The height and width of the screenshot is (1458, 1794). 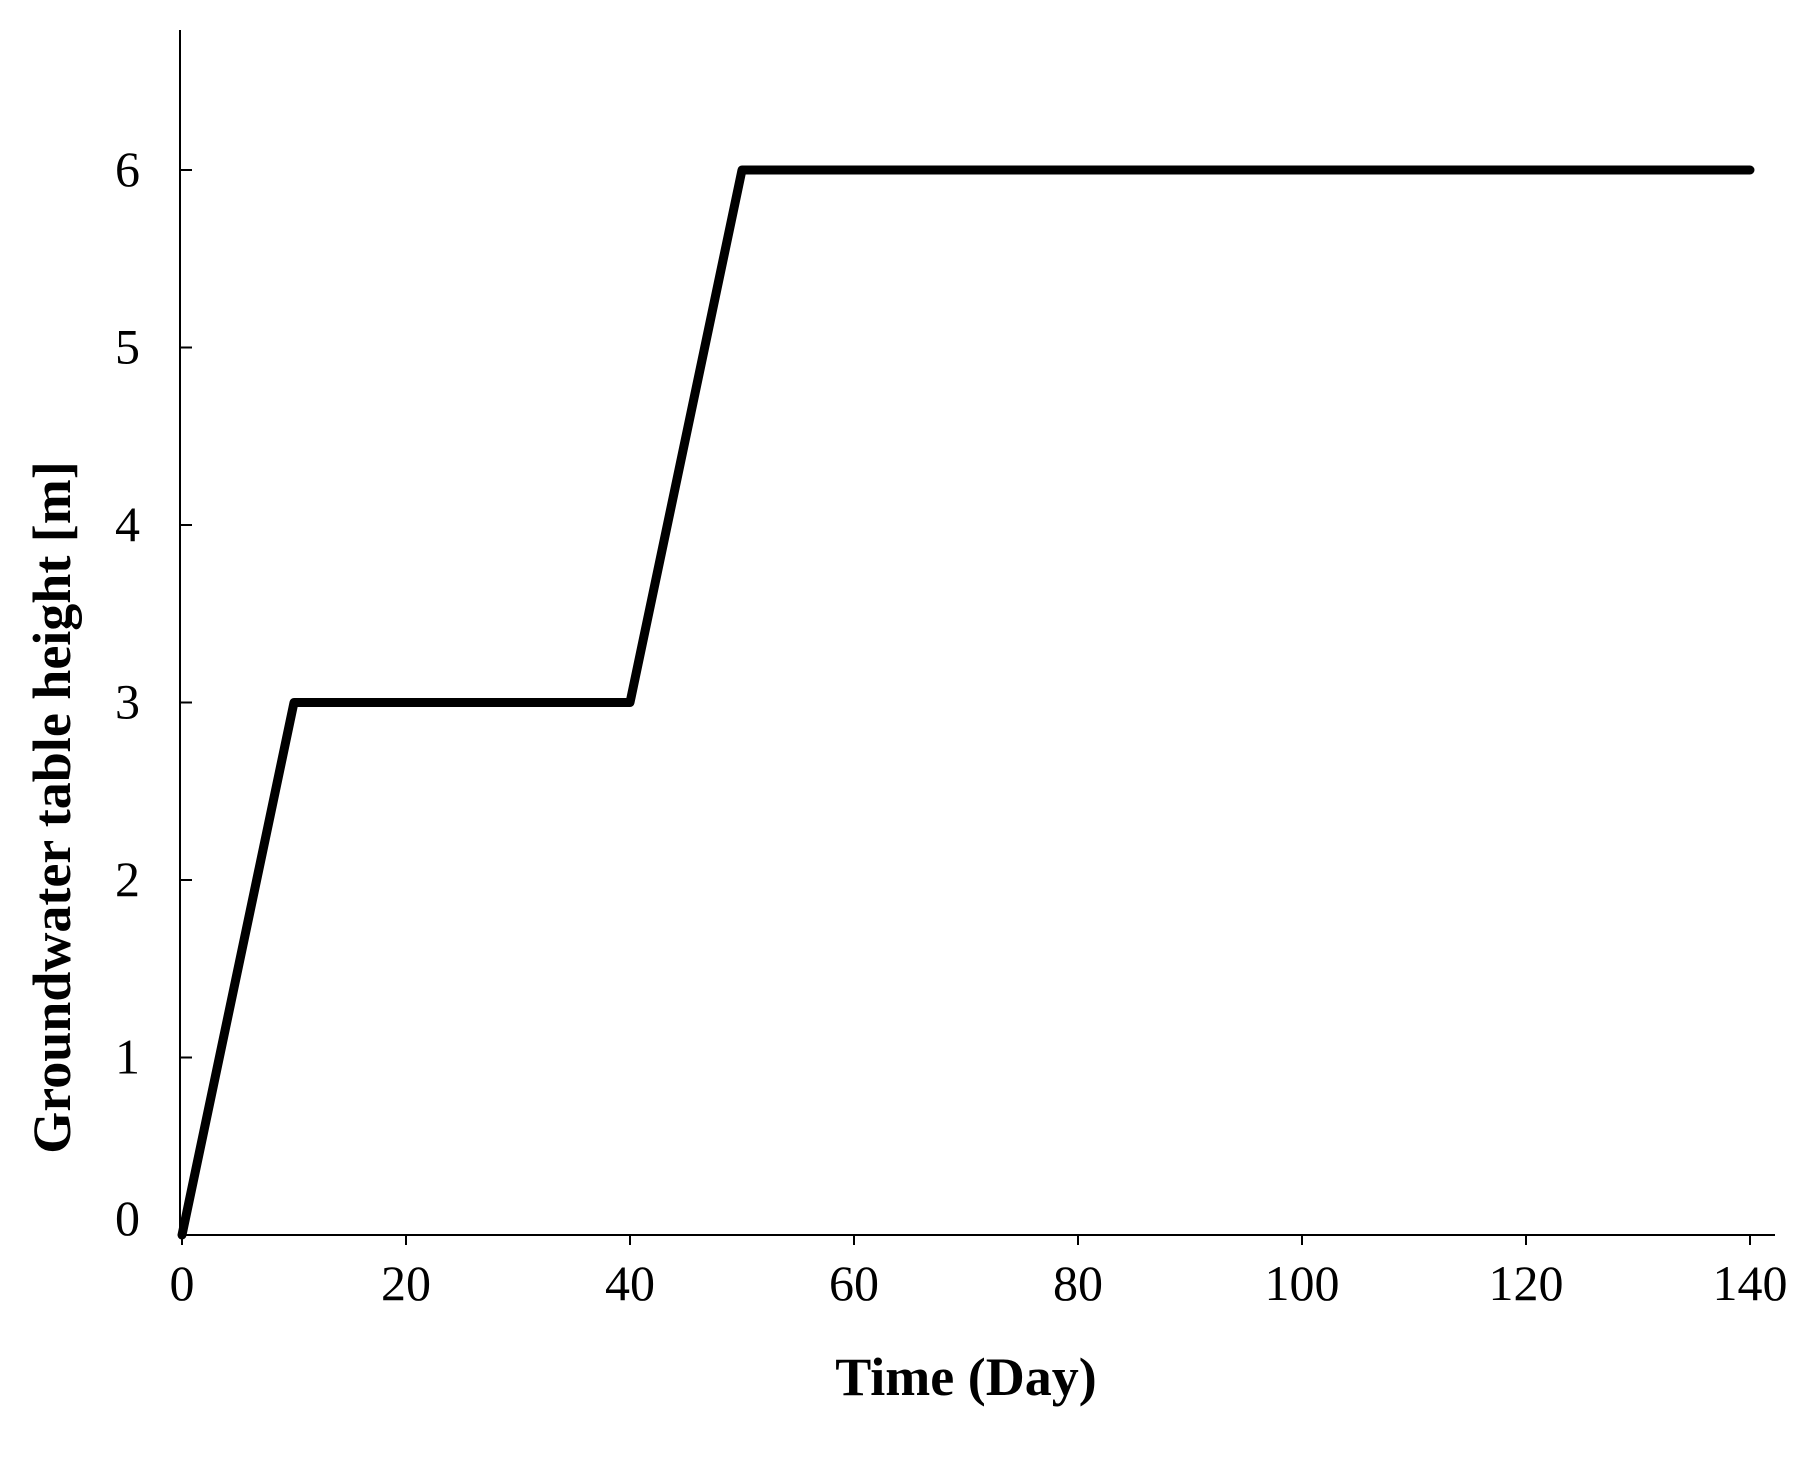 I want to click on y-tick-label: 1, so click(x=127, y=1057).